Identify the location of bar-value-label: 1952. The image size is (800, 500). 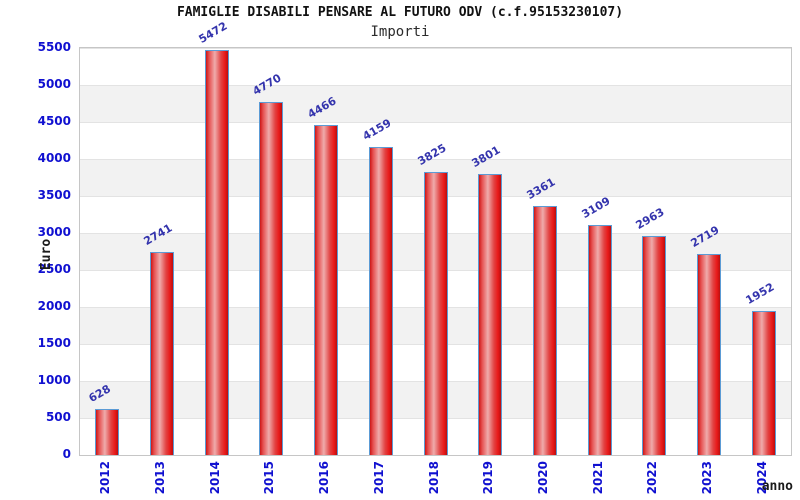
(760, 293).